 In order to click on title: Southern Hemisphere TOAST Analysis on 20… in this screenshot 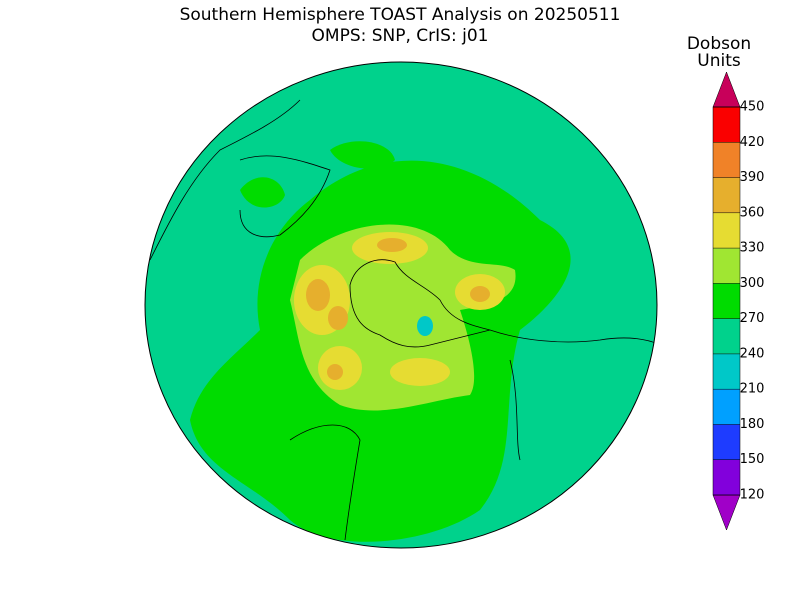, I will do `click(400, 15)`.